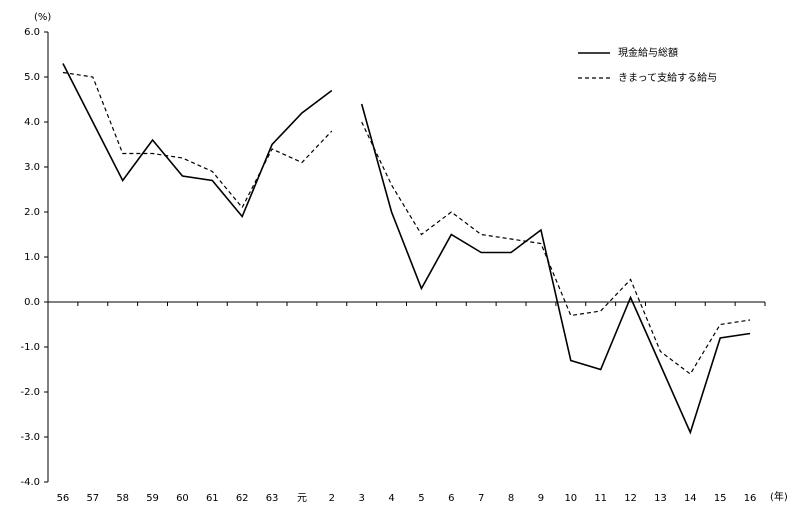  What do you see at coordinates (182, 498) in the screenshot?
I see `x-tick-label: 60` at bounding box center [182, 498].